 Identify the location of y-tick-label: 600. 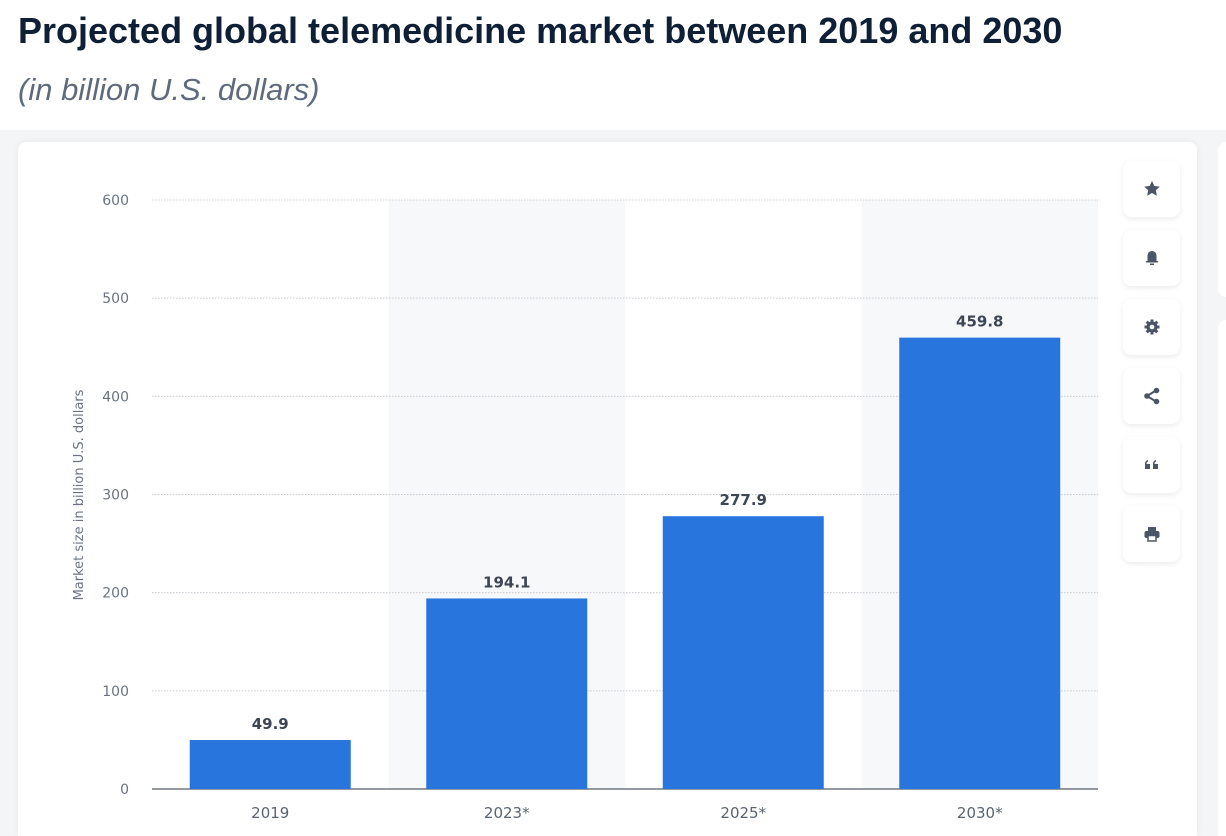
(115, 201).